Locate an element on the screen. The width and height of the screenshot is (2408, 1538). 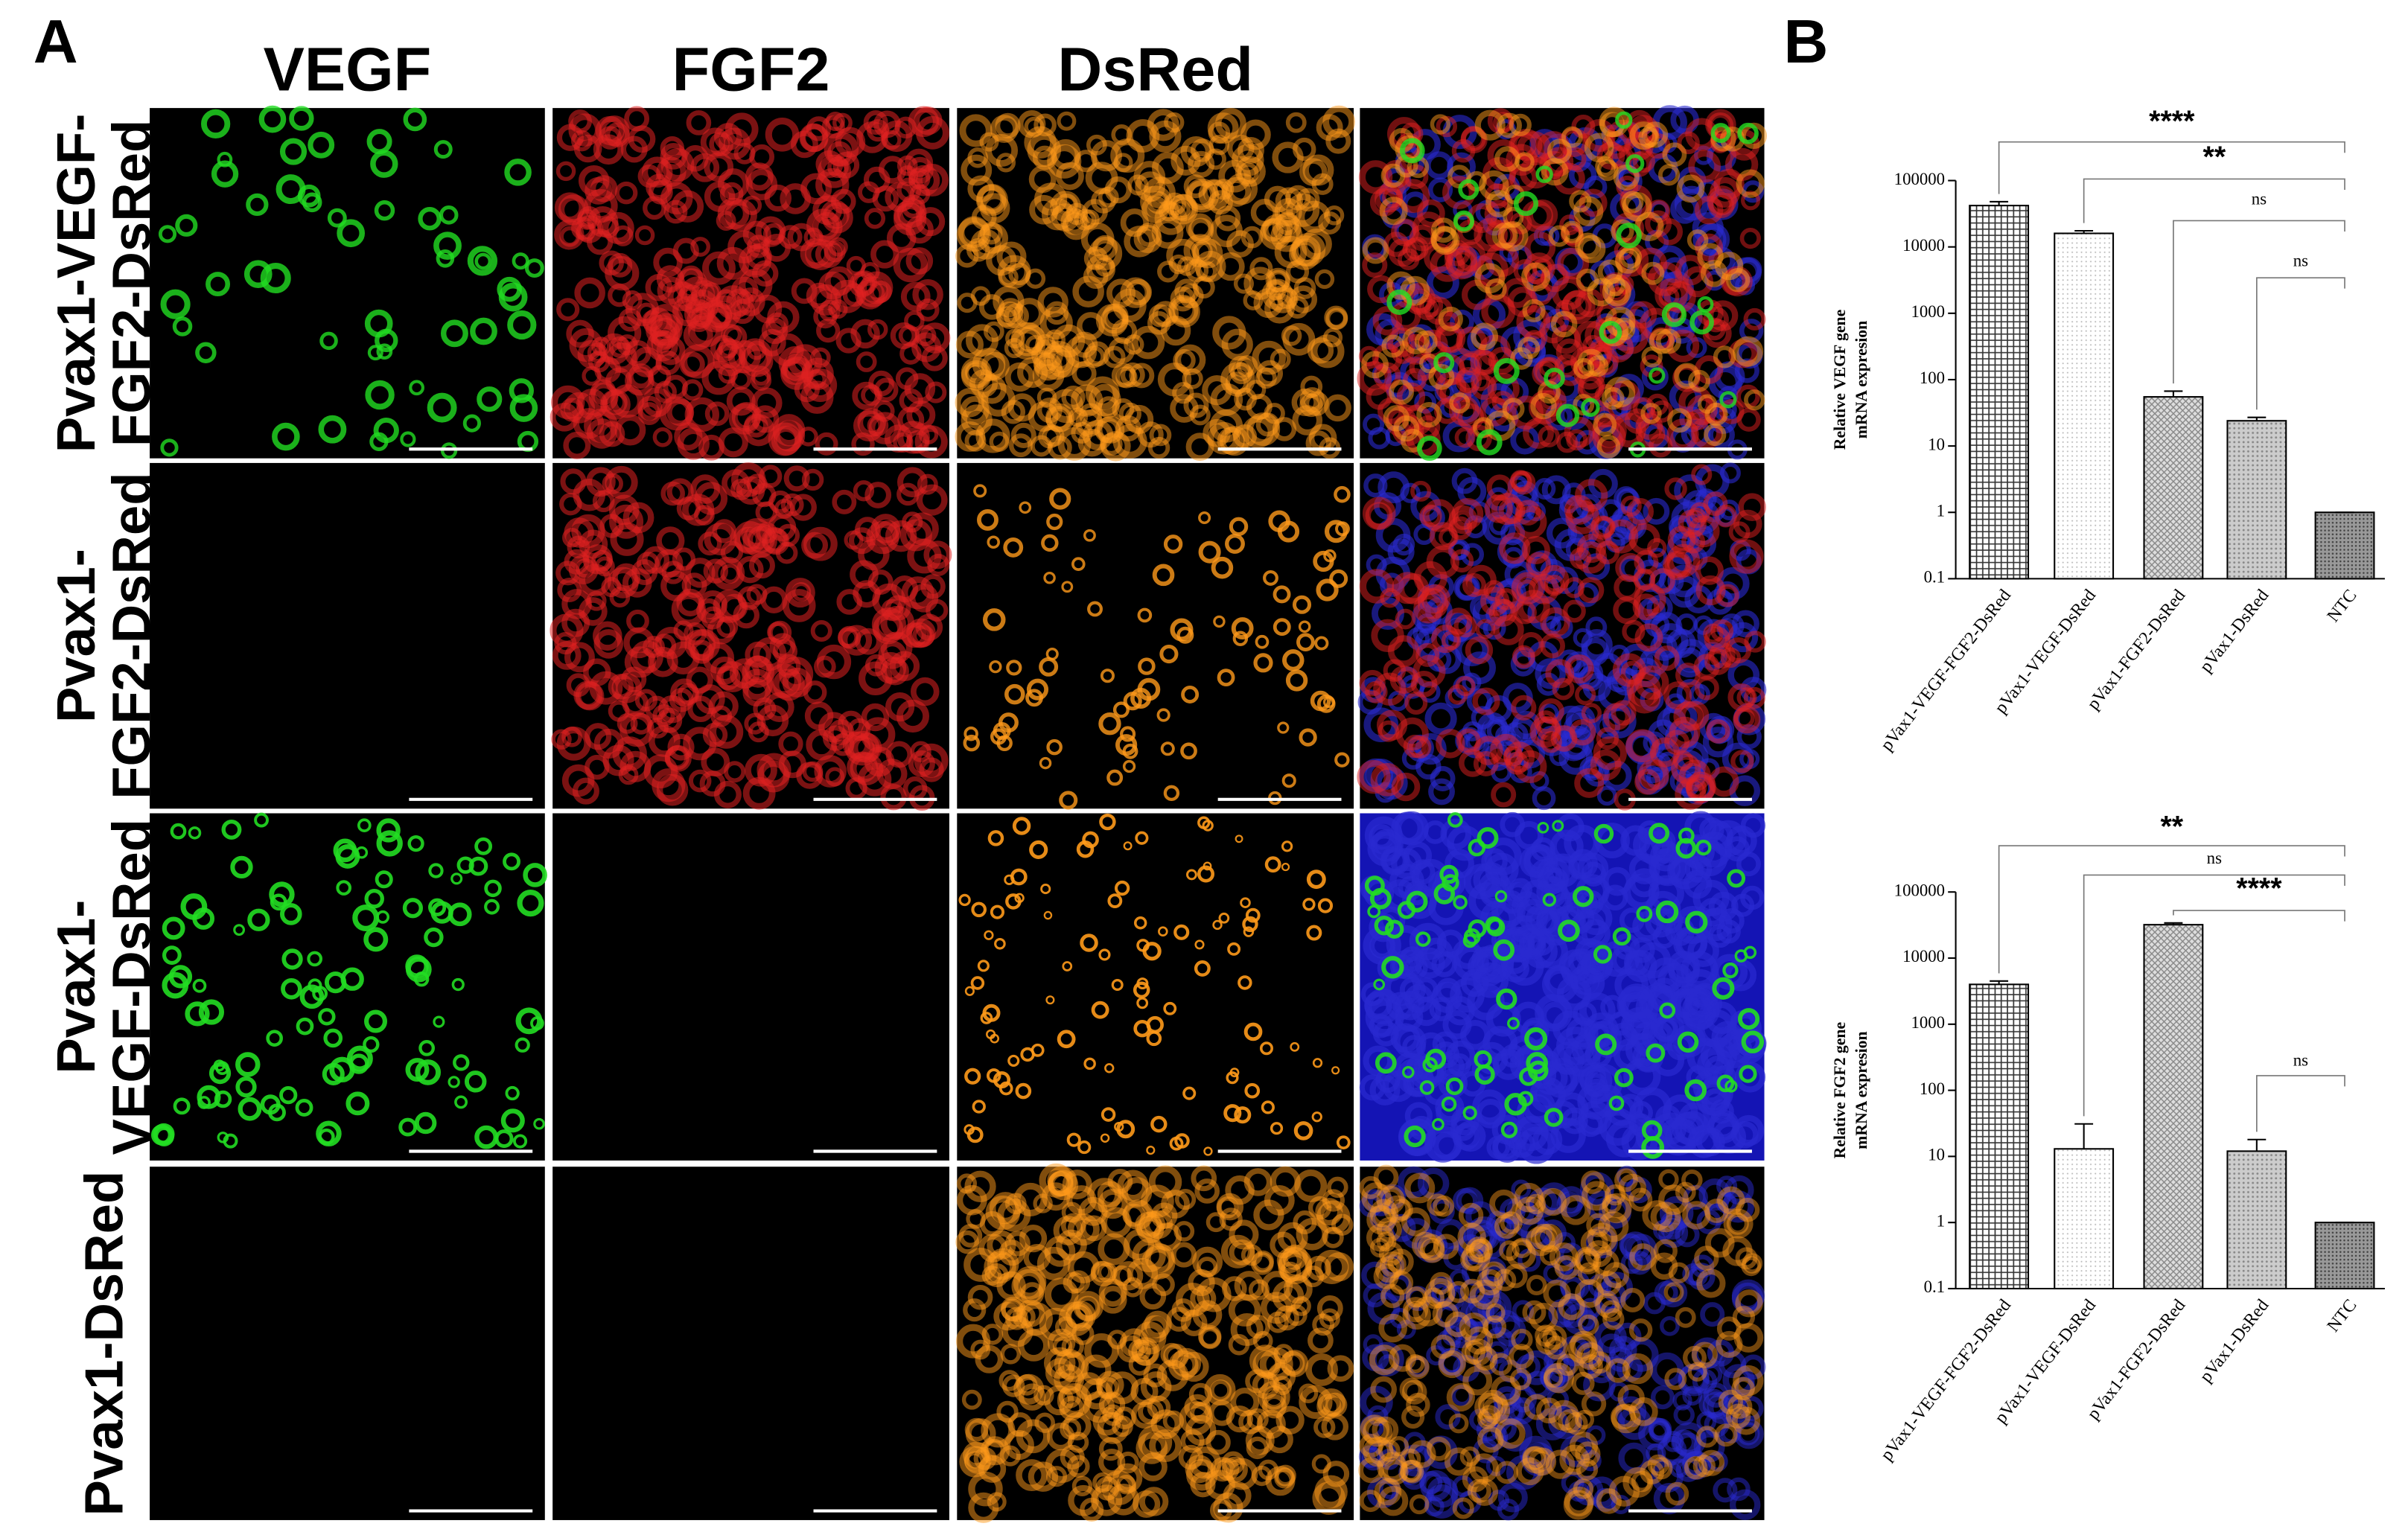
micrograph is located at coordinates (1155, 636).